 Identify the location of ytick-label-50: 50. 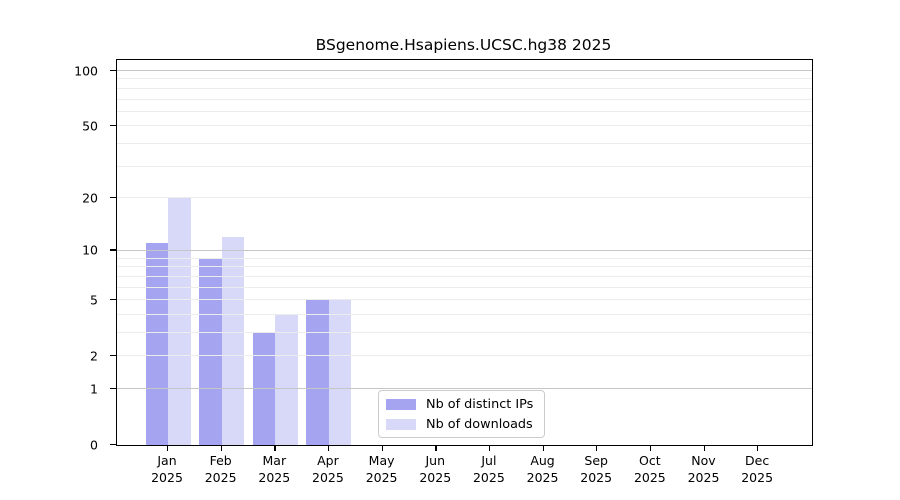
(90, 126).